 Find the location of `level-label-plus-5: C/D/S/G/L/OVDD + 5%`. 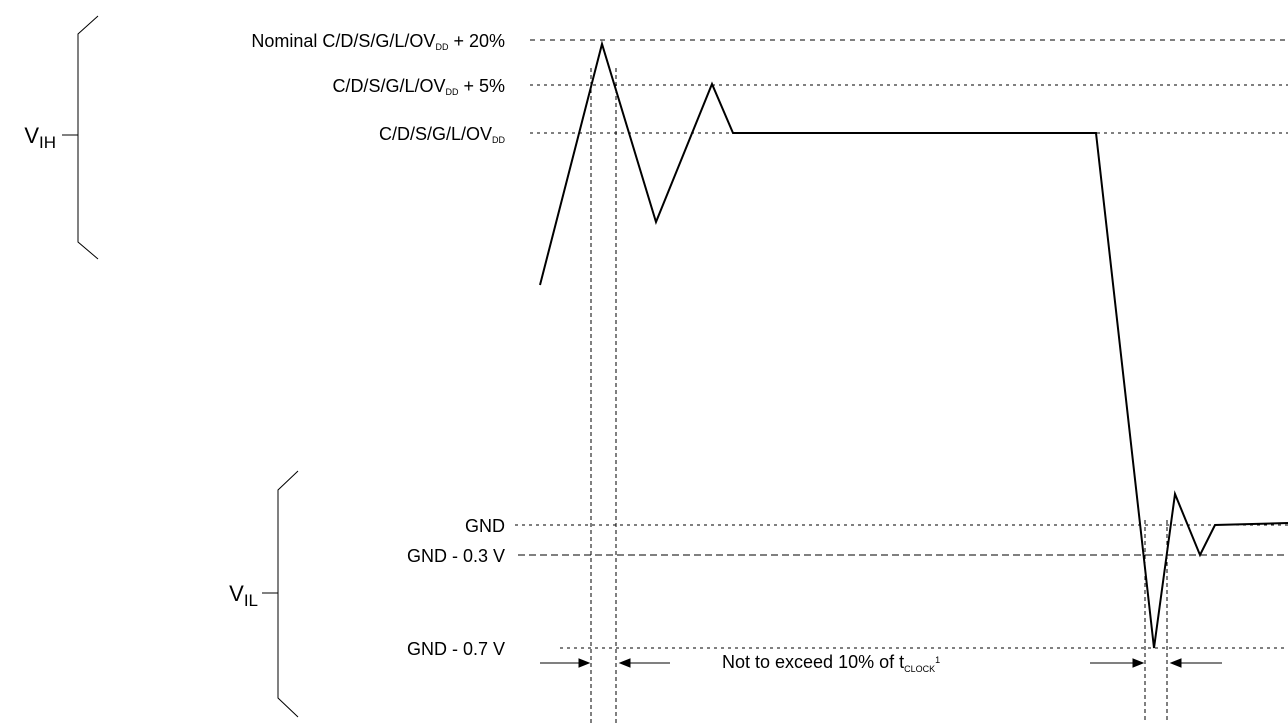

level-label-plus-5: C/D/S/G/L/OVDD + 5% is located at coordinates (418, 86).